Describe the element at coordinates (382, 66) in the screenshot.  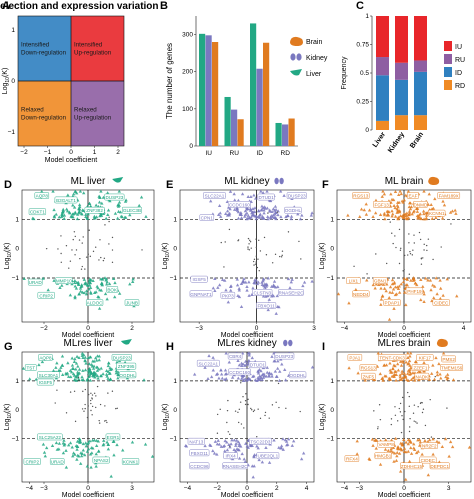
I see `stack-ru-liver` at that location.